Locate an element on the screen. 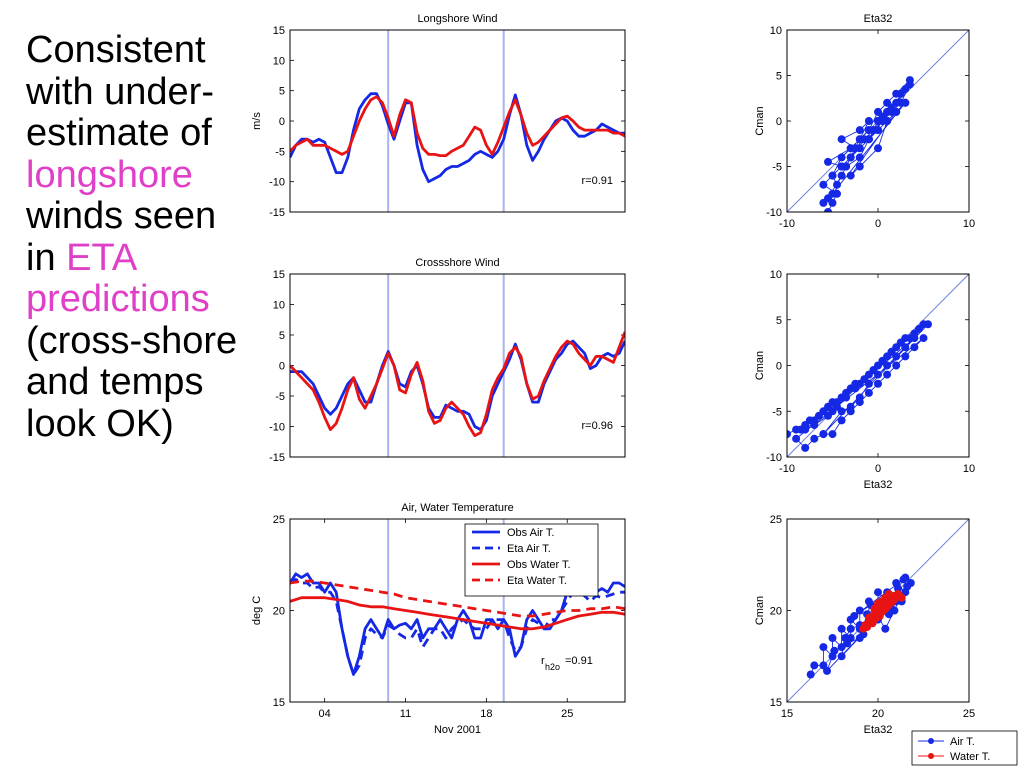 This screenshot has width=1024, height=768. y-tick-label: 10 is located at coordinates (279, 61).